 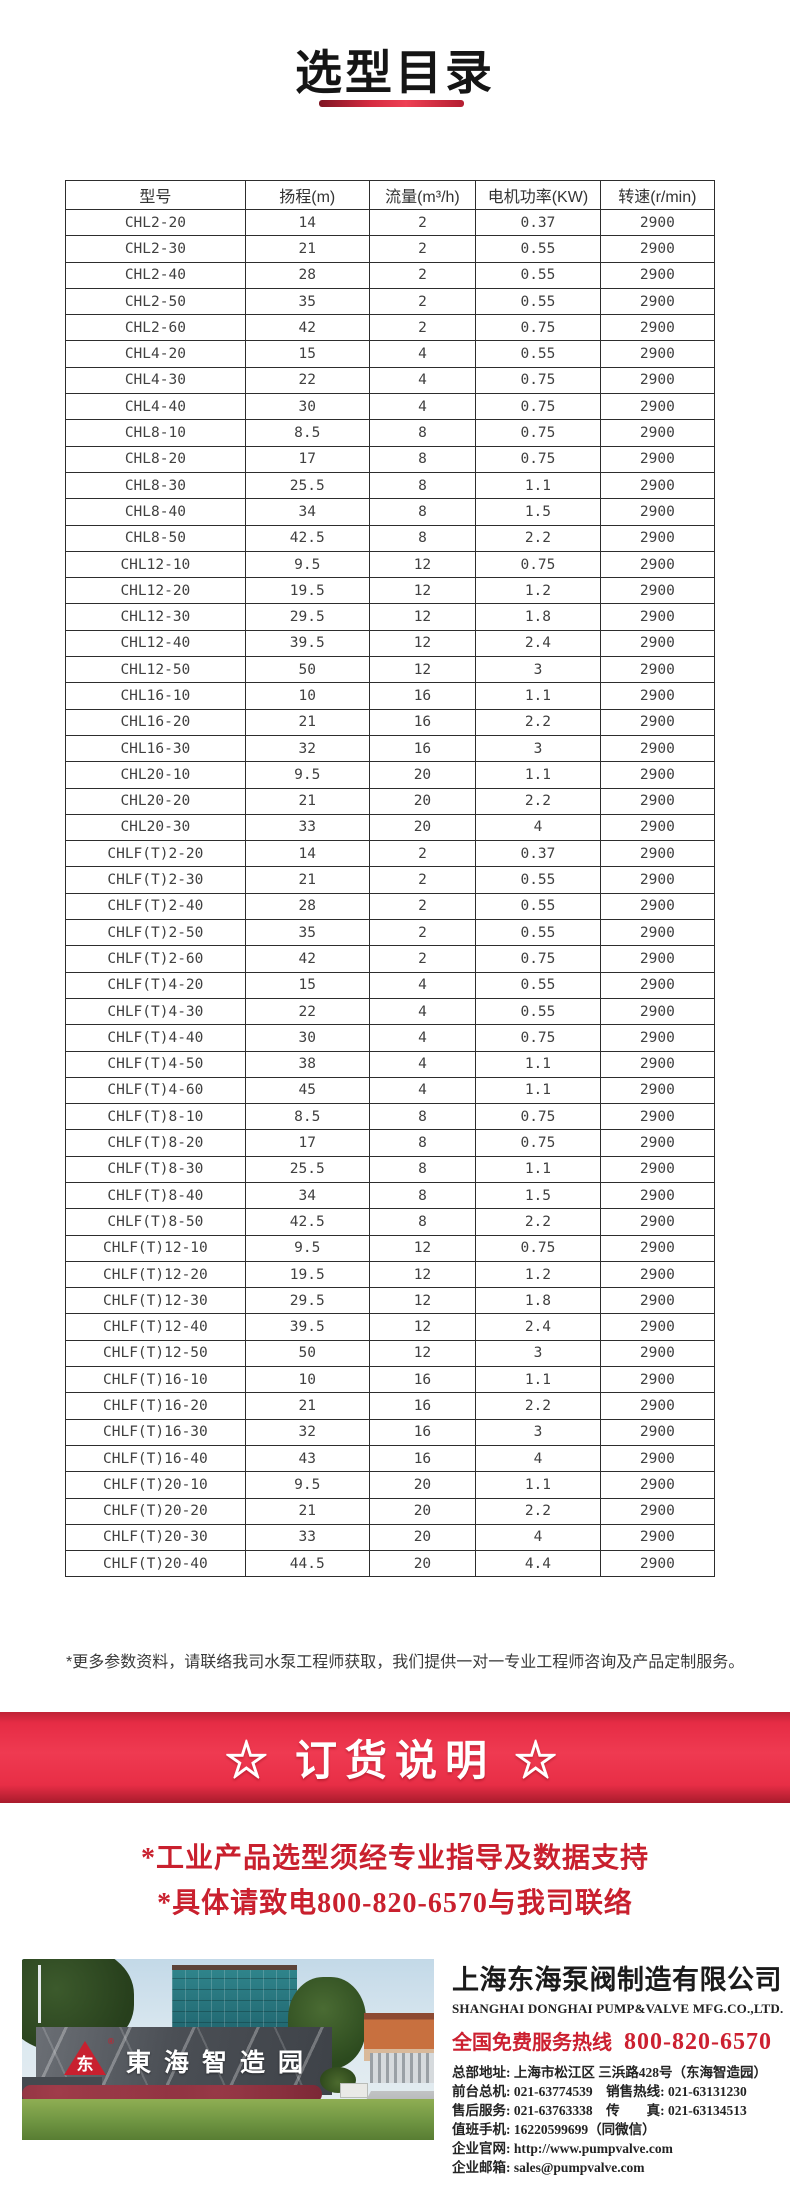 What do you see at coordinates (155, 1117) in the screenshot?
I see `cell-model: CHLF(T)8-10` at bounding box center [155, 1117].